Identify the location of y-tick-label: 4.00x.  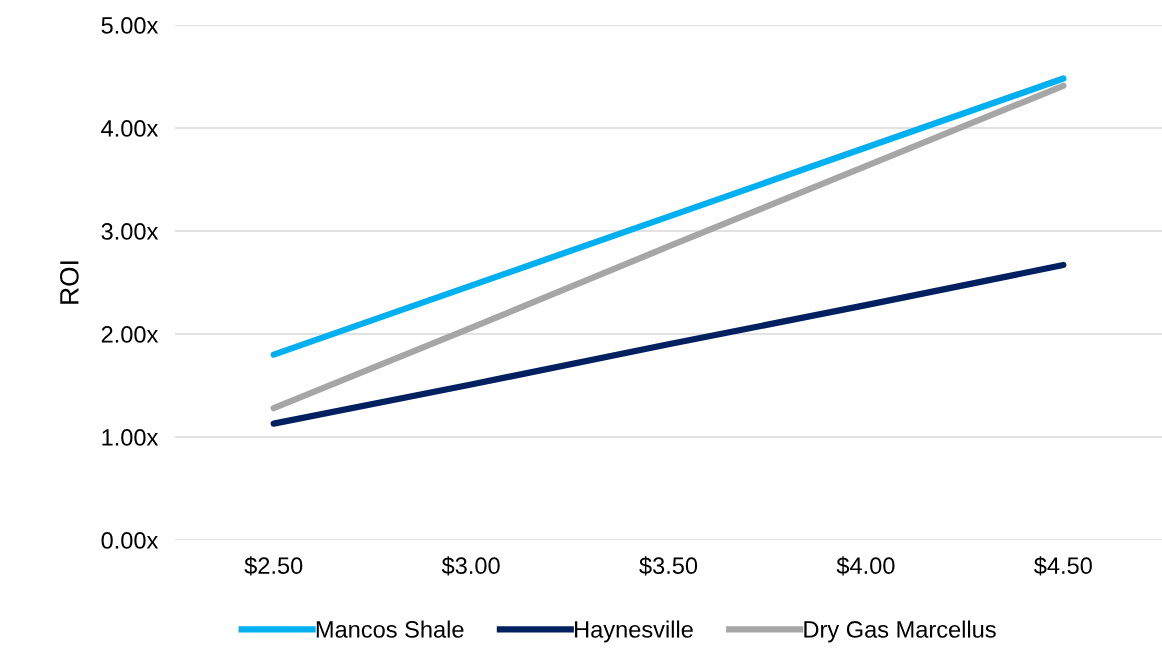
(130, 128).